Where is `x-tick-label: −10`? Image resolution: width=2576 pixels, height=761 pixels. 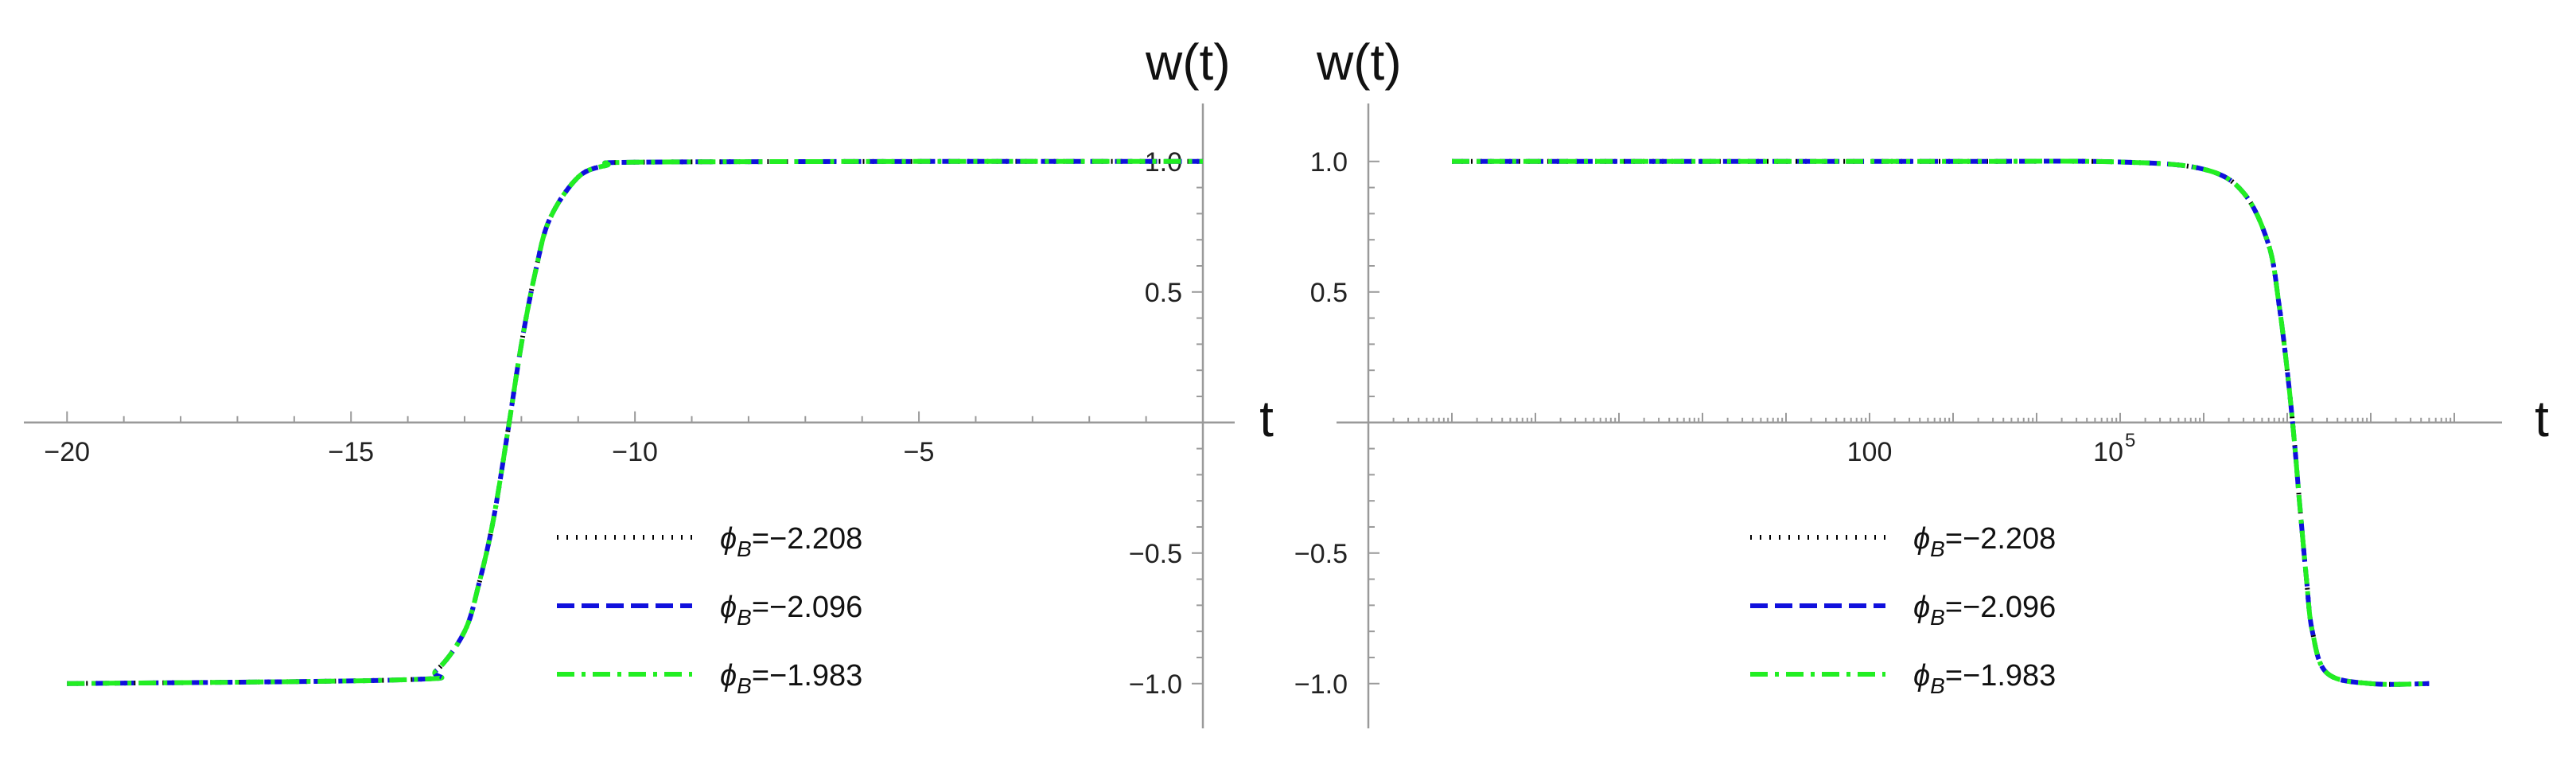
x-tick-label: −10 is located at coordinates (635, 452).